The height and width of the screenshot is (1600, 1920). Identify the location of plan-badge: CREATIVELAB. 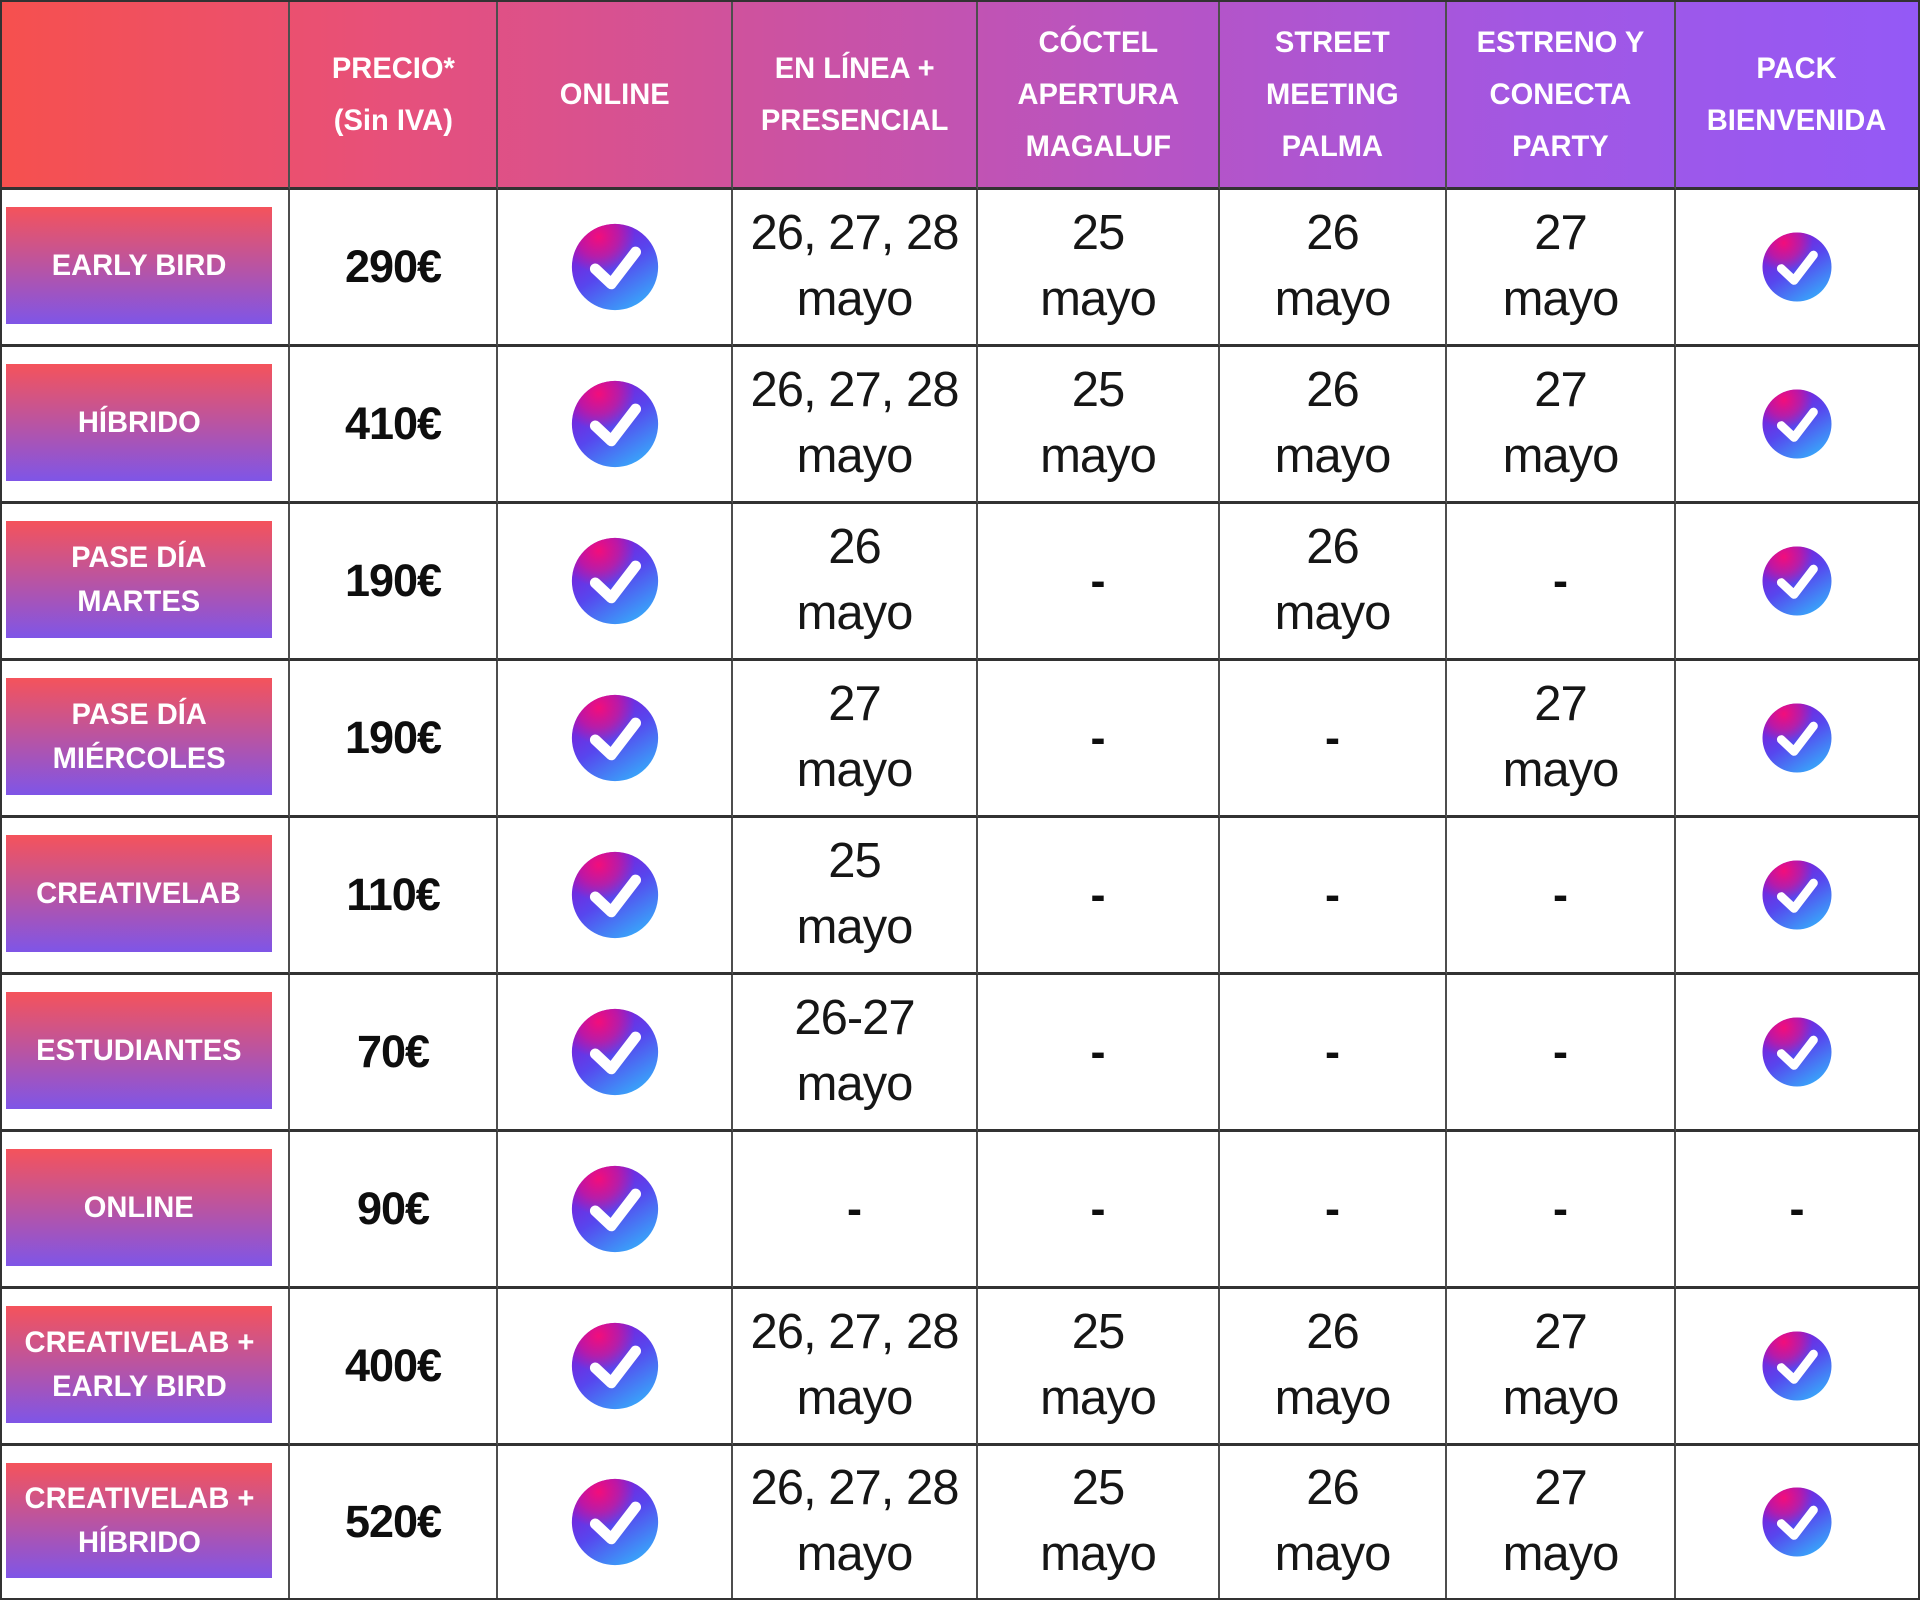
(139, 893).